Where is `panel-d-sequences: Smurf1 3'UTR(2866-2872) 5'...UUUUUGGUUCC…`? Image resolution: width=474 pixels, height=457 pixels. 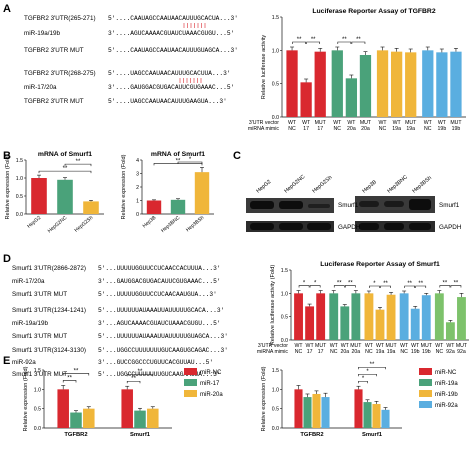
panel-d-sequences: Smurf1 3'UTR(2866-2872) 5'...UUUUUGGUUCC… is located at coordinates (120, 321).